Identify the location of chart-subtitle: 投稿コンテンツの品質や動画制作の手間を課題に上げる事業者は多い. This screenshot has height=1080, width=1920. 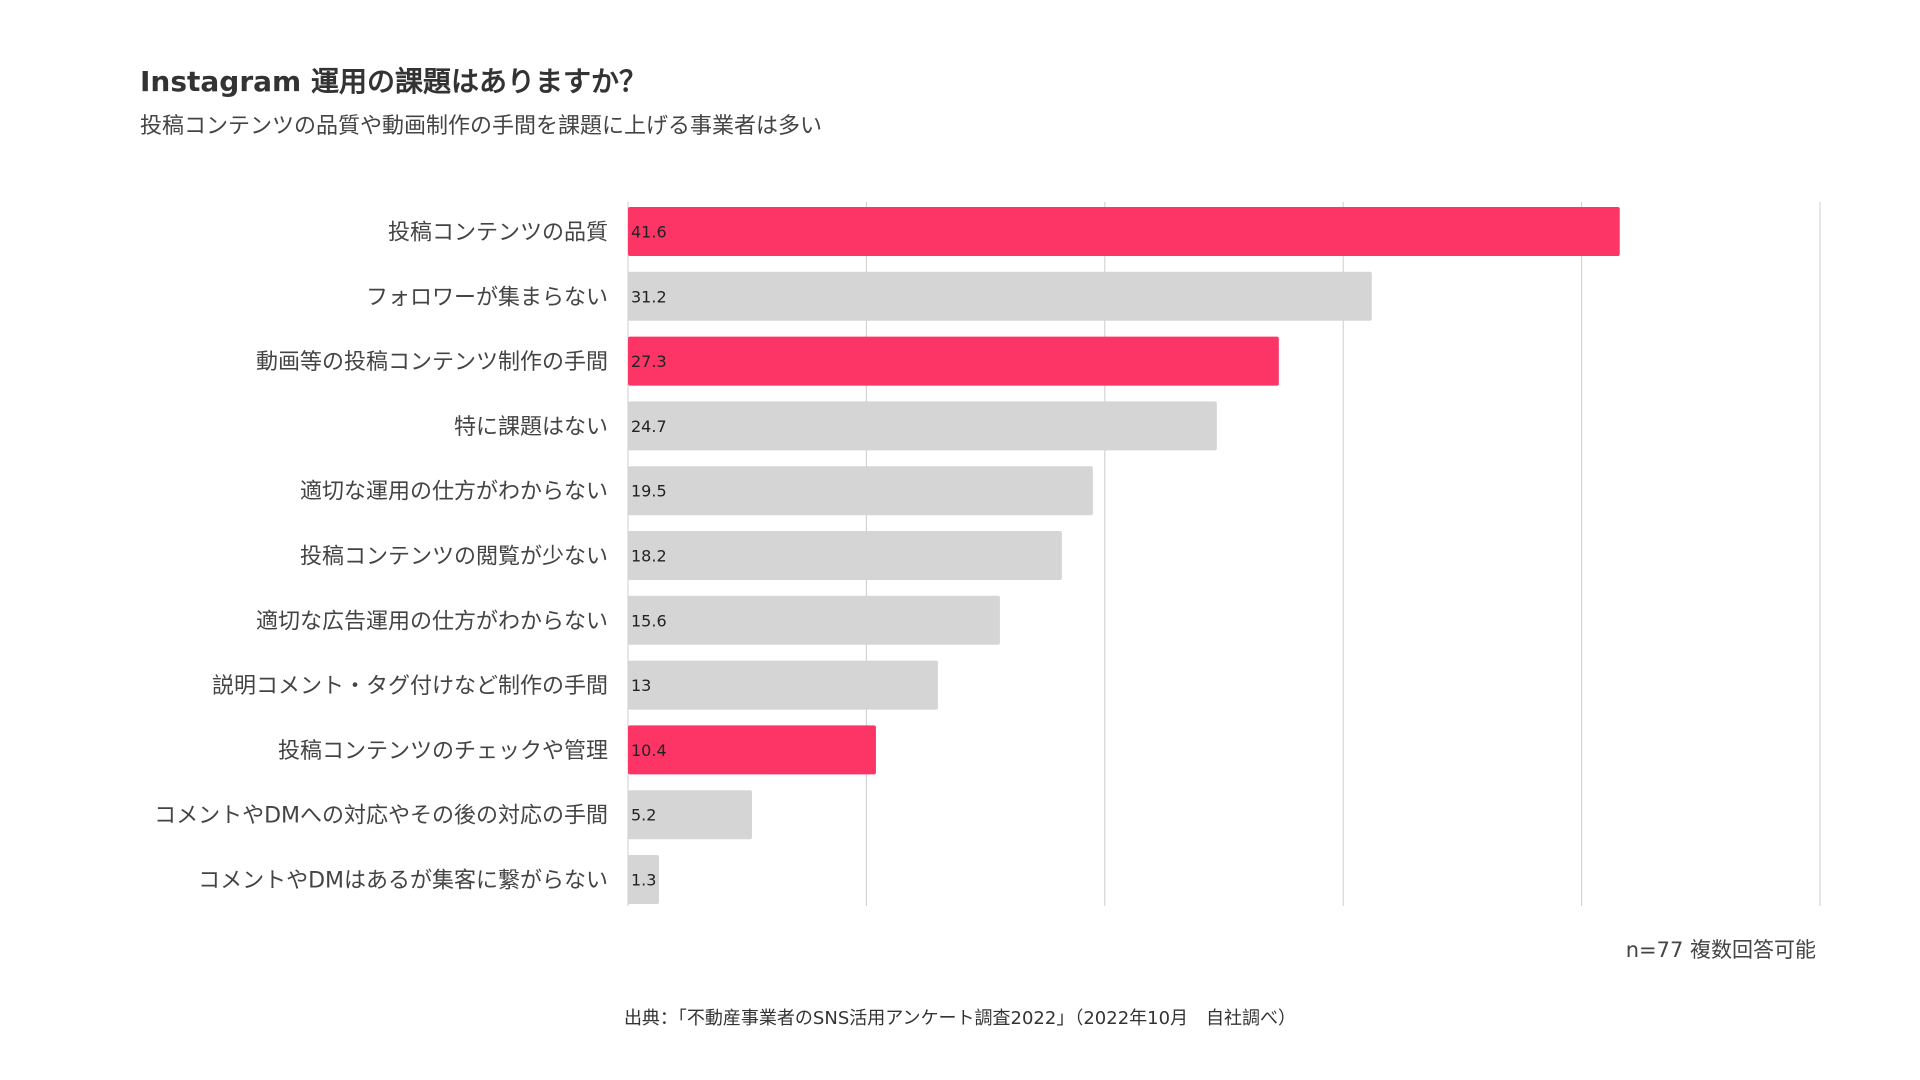
(481, 126).